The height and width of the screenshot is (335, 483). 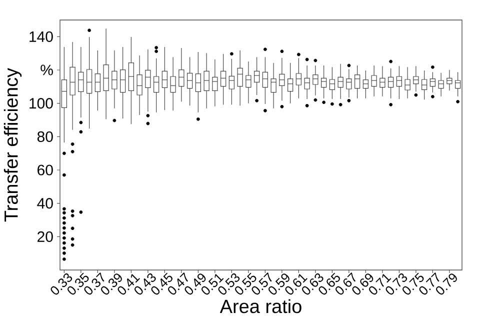 I want to click on y-tick-label: 20, so click(x=45, y=236).